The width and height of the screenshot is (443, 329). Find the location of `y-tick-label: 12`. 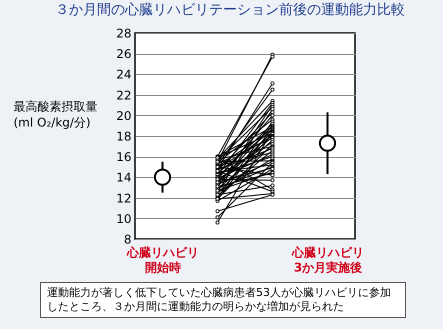

y-tick-label: 12 is located at coordinates (124, 198).